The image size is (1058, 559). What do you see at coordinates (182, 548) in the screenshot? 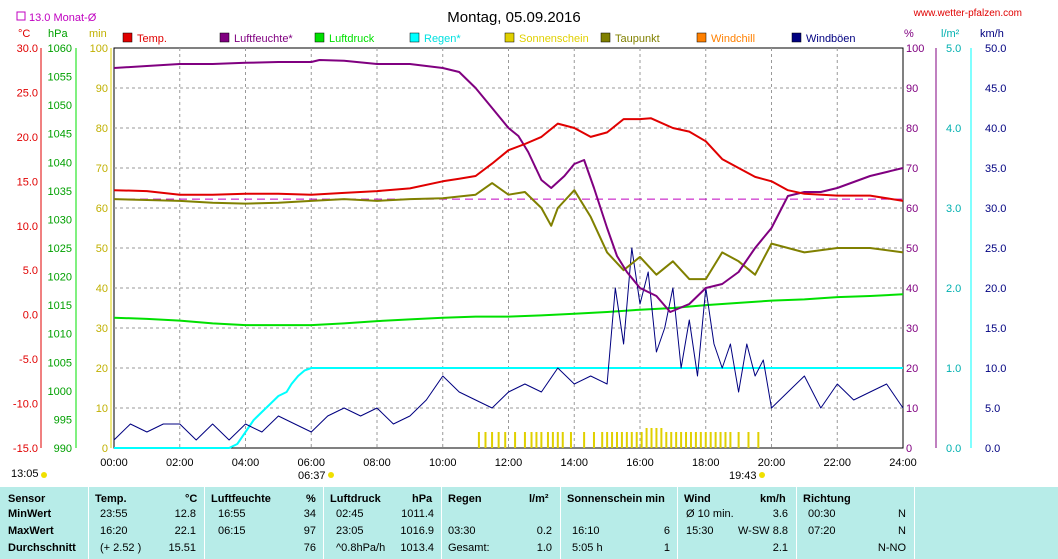
I see `table-cell-t-val: 15.51` at bounding box center [182, 548].